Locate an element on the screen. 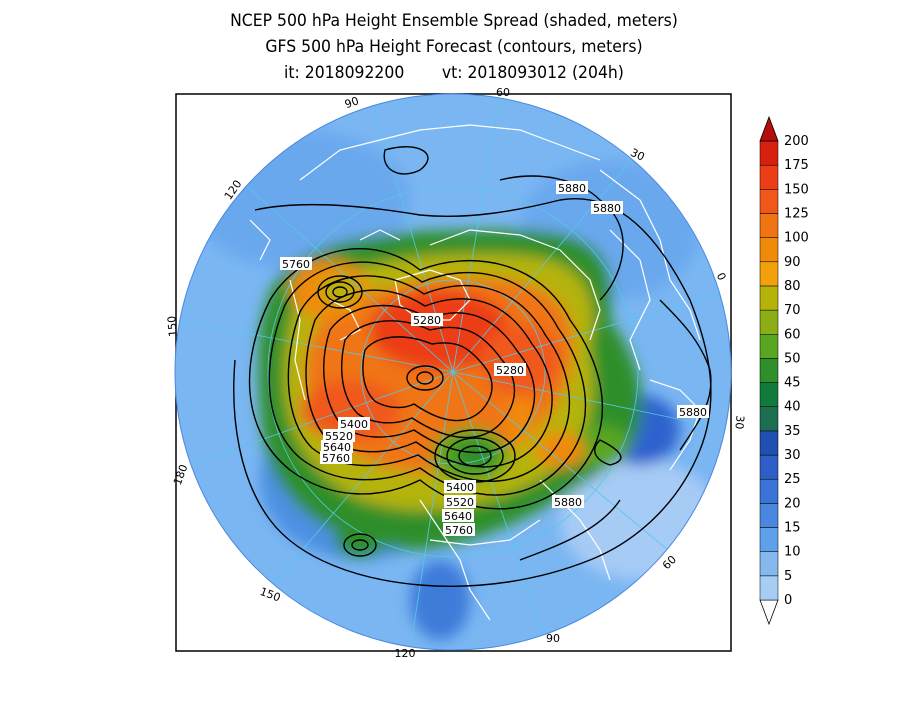 This screenshot has width=908, height=702. colorbar-tick-label: 15 is located at coordinates (792, 528).